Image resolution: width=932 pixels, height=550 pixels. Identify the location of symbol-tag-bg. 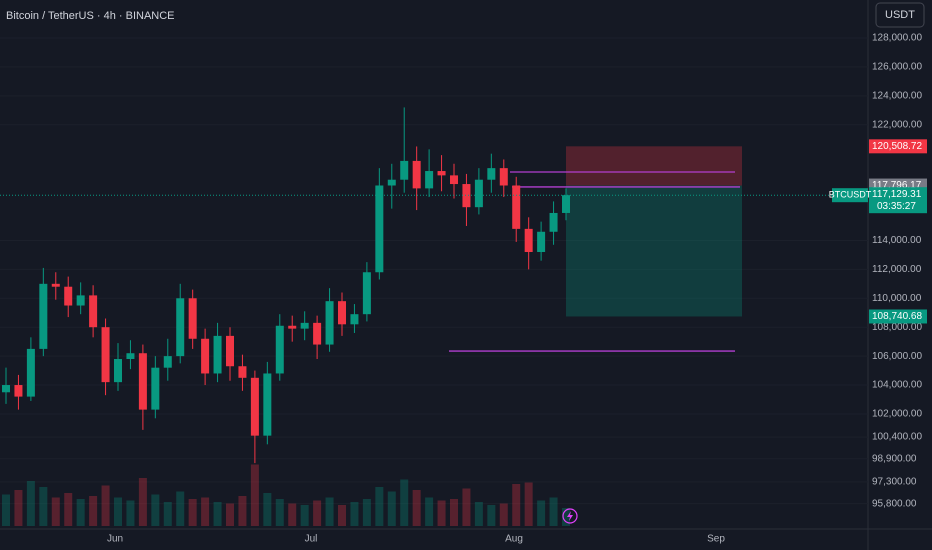
(850, 195).